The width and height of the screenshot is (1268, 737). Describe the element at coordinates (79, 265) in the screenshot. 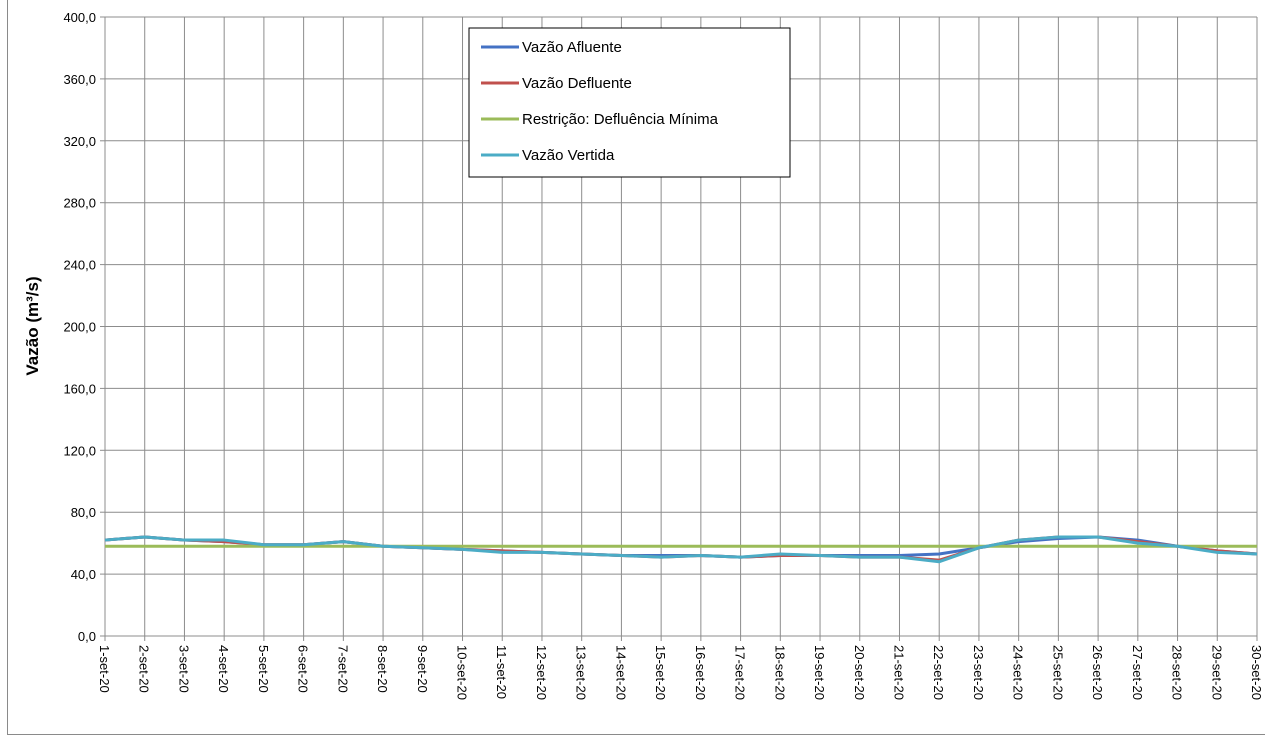

I see `y-tick-label: 240,0` at that location.